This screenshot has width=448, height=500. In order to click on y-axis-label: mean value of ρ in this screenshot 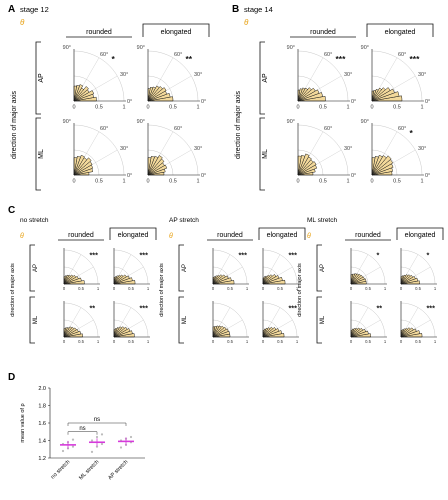, I will do `click(23, 422)`.